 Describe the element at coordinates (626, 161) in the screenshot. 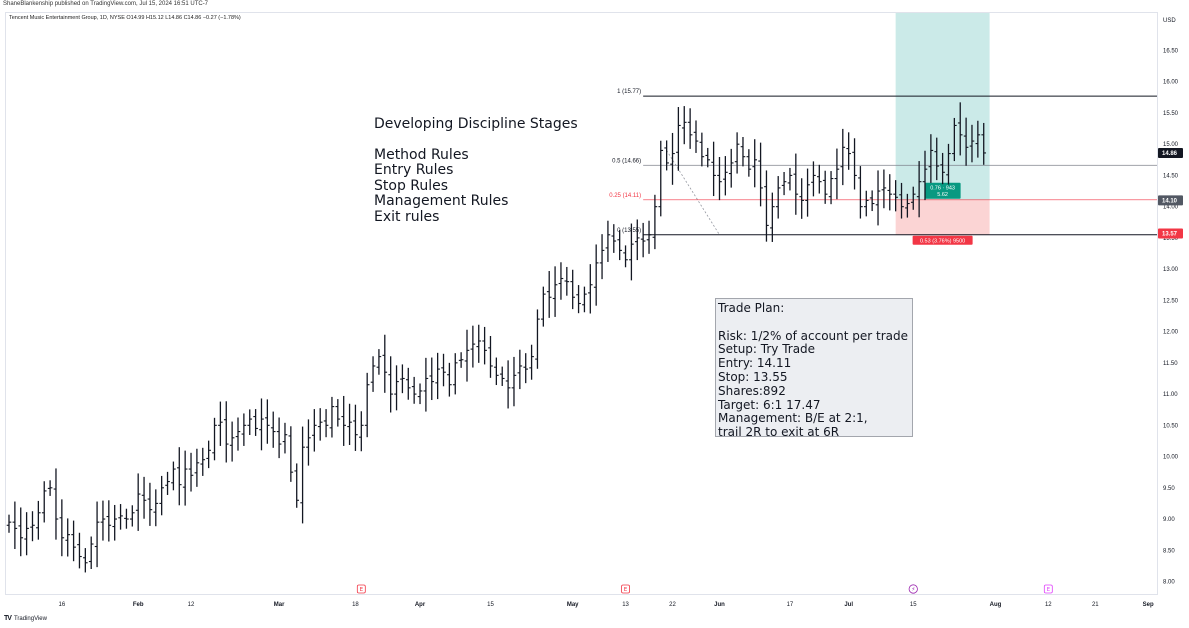

I see `fib-level-label: 0.5 (14.66)` at that location.